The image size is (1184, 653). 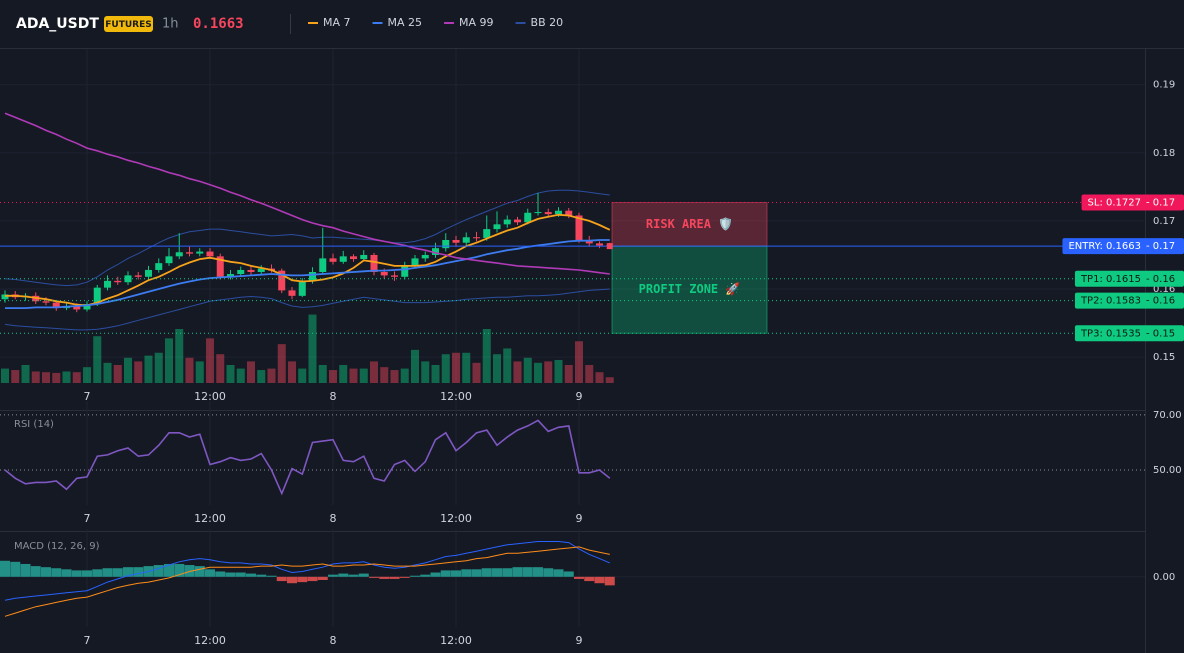 I want to click on rsi-line, so click(x=307, y=457).